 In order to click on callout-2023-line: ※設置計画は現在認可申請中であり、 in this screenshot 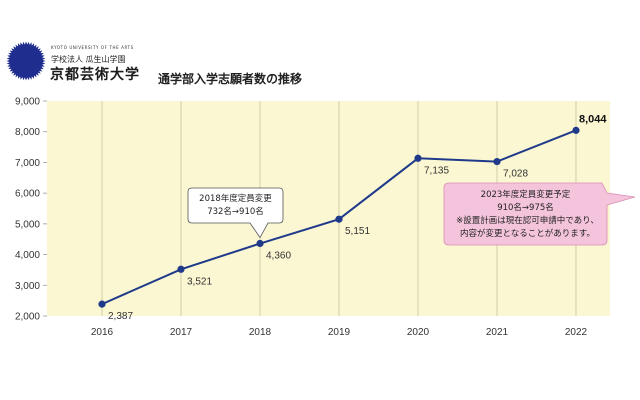, I will do `click(527, 220)`.